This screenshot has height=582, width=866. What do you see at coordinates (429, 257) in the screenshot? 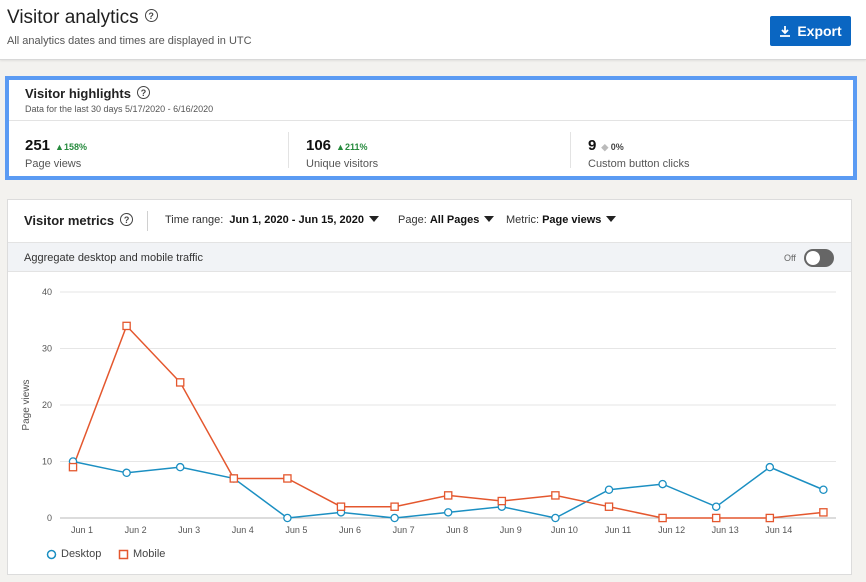
I see `aggregate-bar: Aggregate desktop and mobile traffic Off` at bounding box center [429, 257].